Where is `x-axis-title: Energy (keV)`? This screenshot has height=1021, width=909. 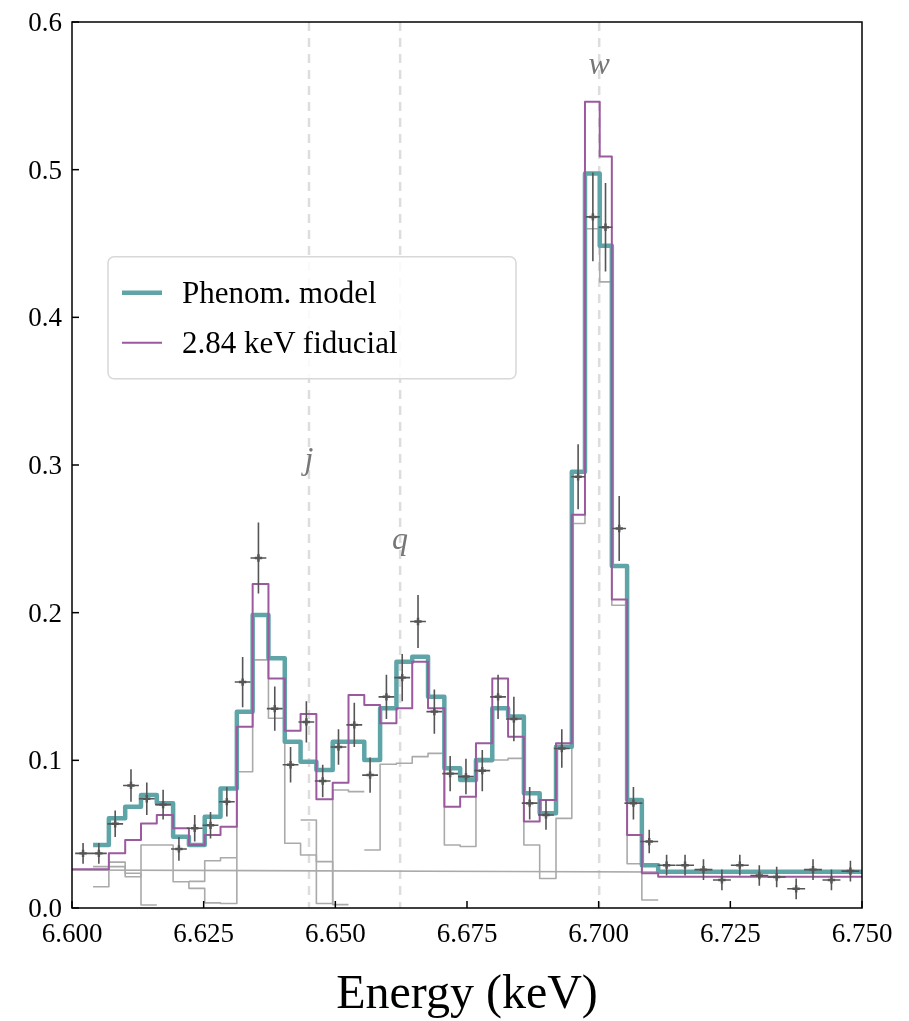 x-axis-title: Energy (keV) is located at coordinates (467, 992).